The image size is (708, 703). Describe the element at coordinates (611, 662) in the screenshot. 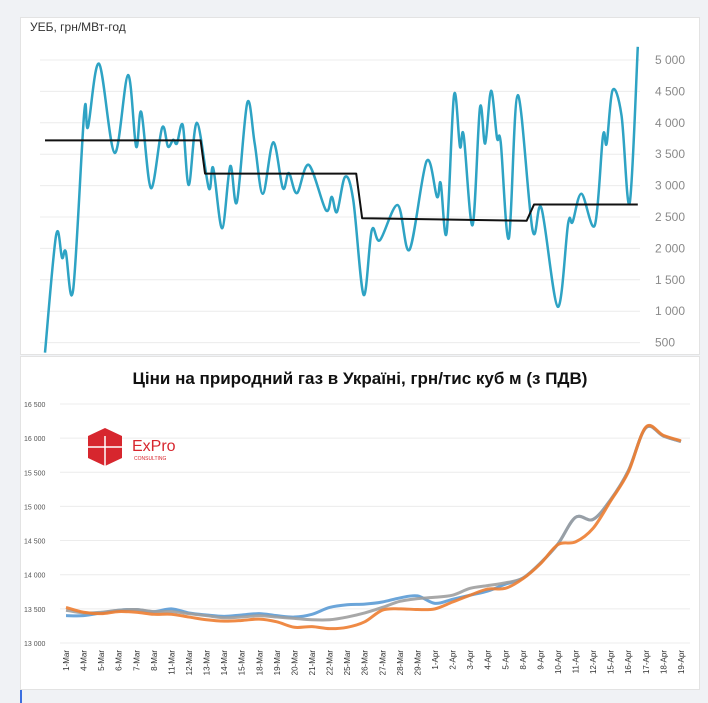

I see `x-tick-label: 15-Apr` at that location.